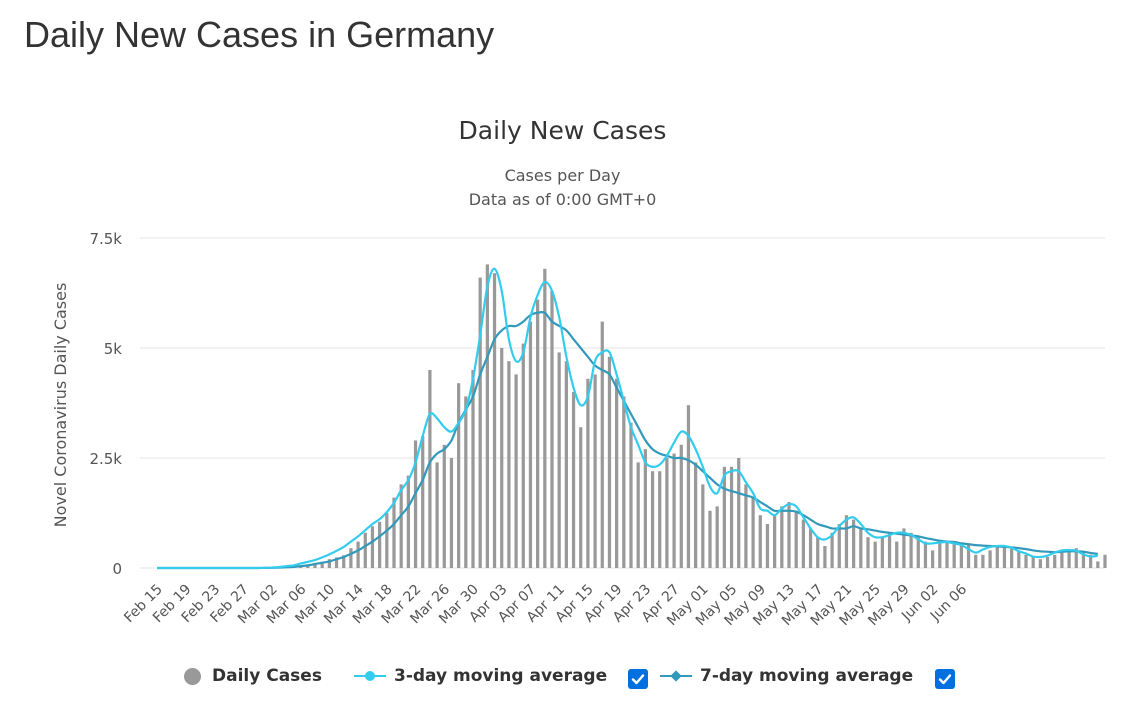 The image size is (1125, 722). What do you see at coordinates (60, 405) in the screenshot?
I see `y-axis-label: Novel Coronavirus Daily Cases` at bounding box center [60, 405].